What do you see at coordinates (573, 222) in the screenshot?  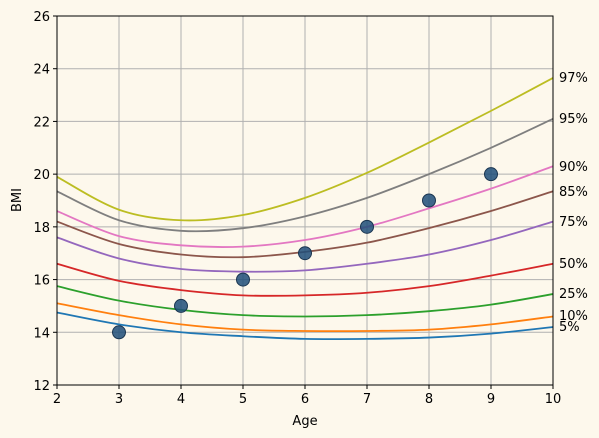 I see `percentile-label: 75%` at bounding box center [573, 222].